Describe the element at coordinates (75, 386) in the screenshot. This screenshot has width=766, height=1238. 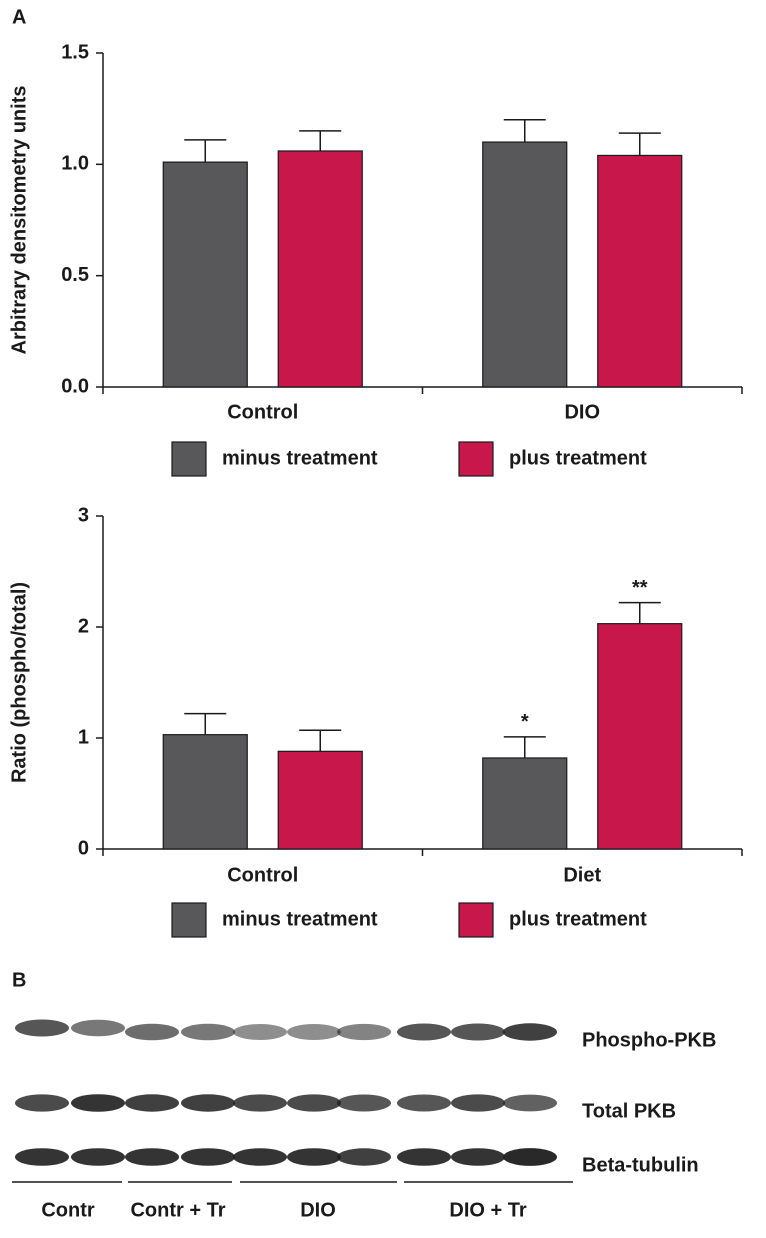
I see `y-tick-label: 0.0` at that location.